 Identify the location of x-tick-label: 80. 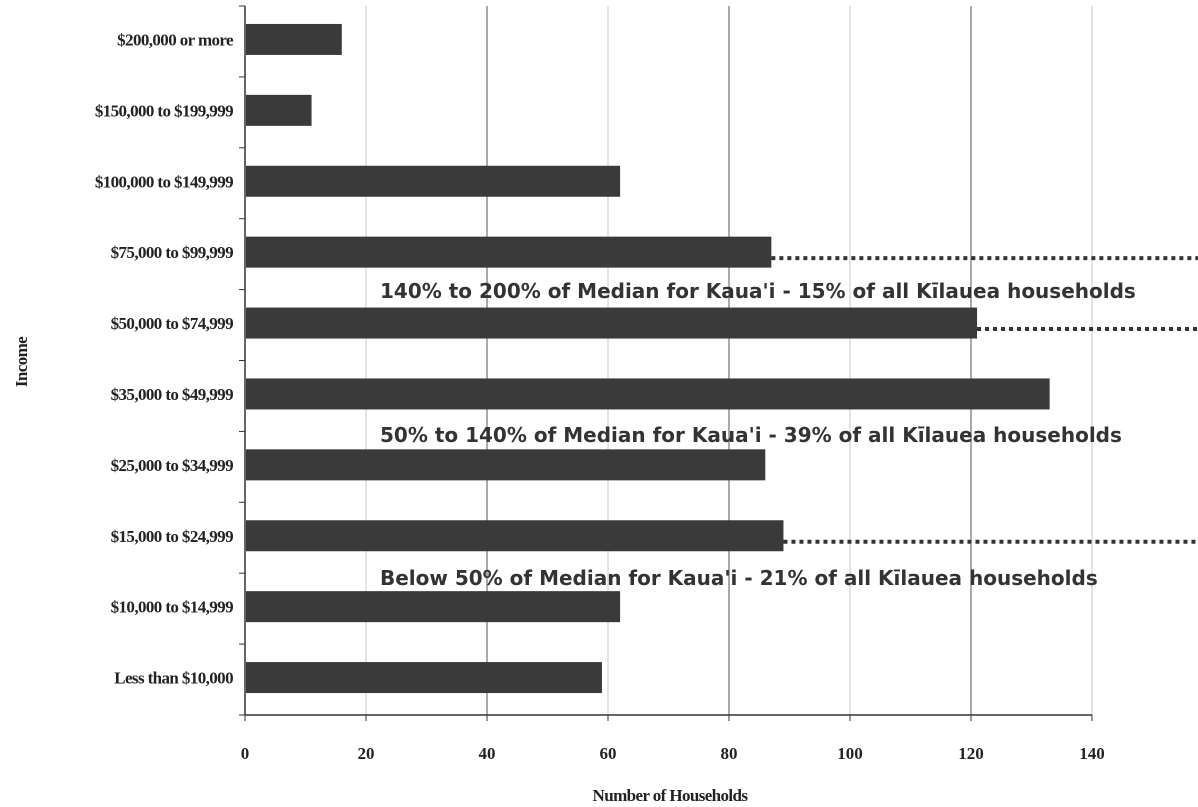
(729, 753).